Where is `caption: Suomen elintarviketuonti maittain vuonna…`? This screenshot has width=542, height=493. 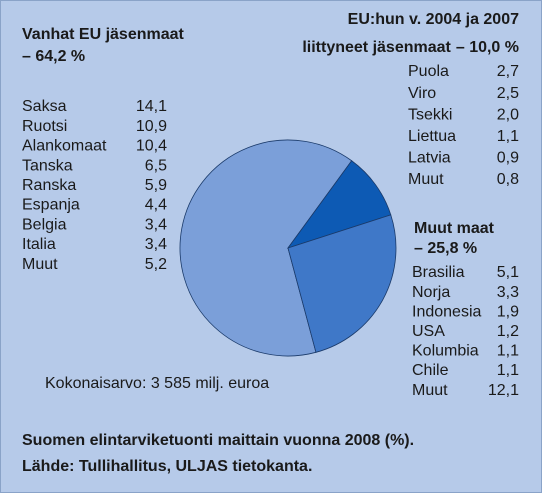
caption: Suomen elintarviketuonti maittain vuonna… is located at coordinates (218, 440).